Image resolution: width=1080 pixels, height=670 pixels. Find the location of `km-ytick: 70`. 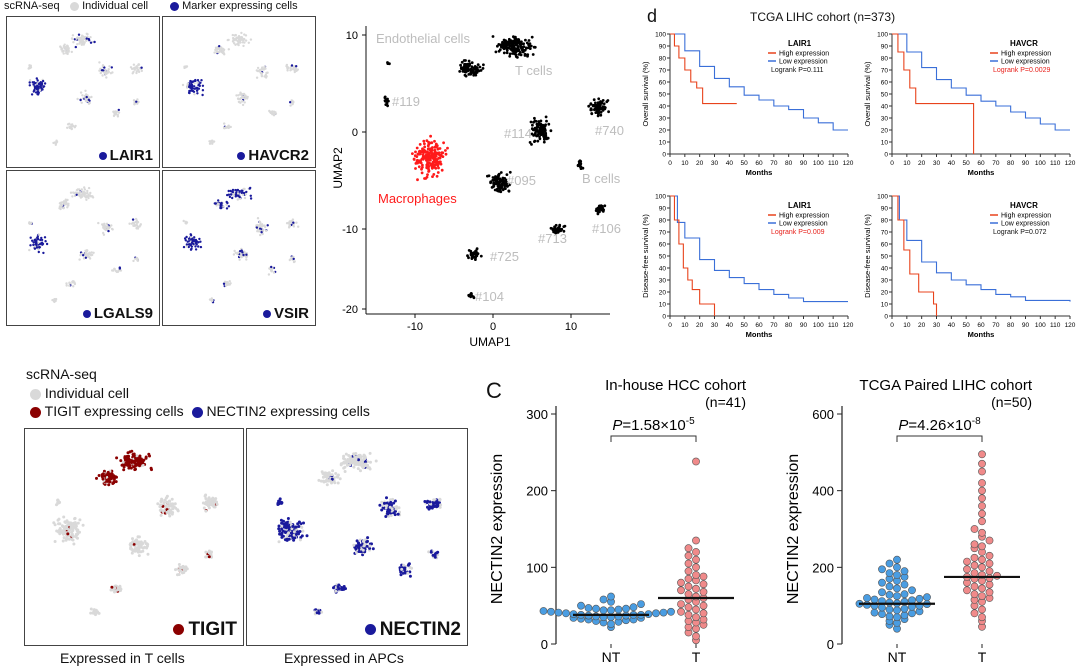

km-ytick: 70 is located at coordinates (885, 71).